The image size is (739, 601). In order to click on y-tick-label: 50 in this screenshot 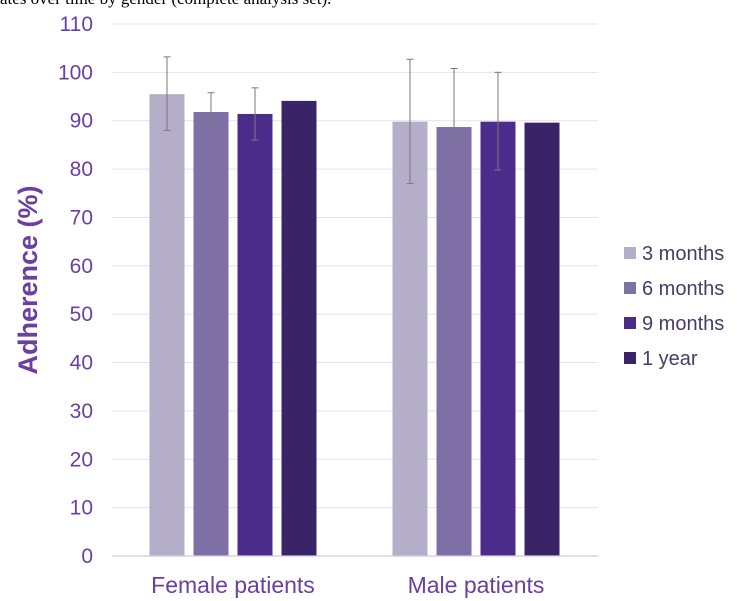, I will do `click(81, 314)`.